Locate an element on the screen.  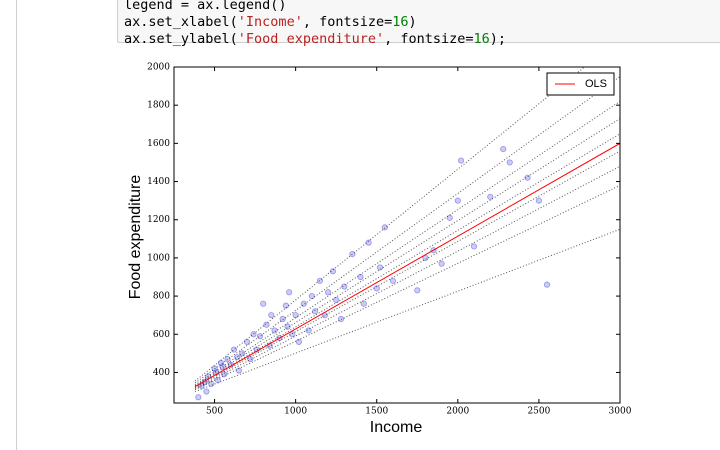
y-tick-label: 400 is located at coordinates (161, 373).